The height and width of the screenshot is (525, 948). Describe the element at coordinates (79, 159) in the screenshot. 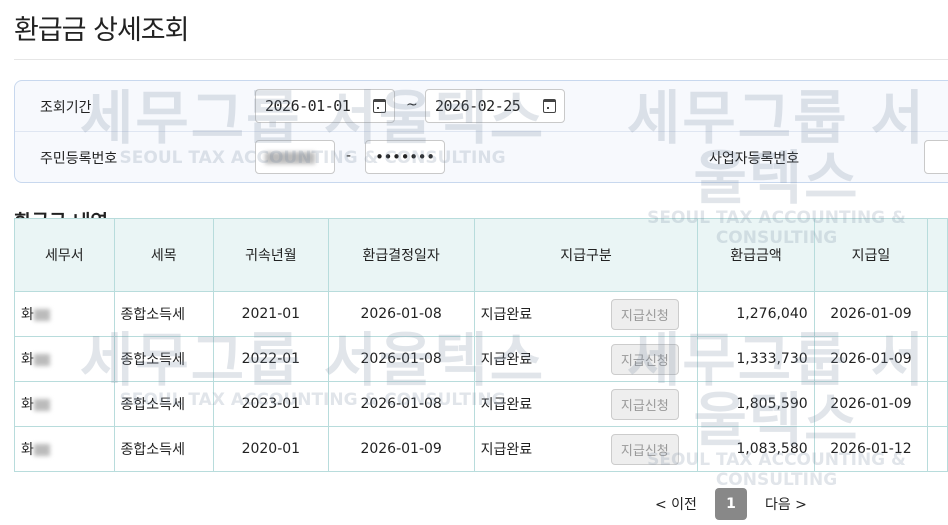

I see `rrn-label: 주민등록번호` at that location.